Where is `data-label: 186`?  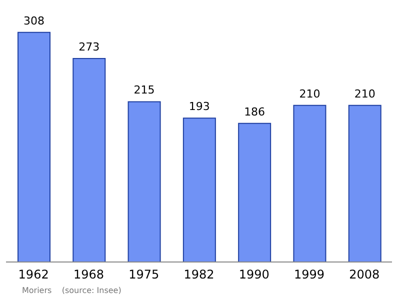
data-label: 186 is located at coordinates (255, 111).